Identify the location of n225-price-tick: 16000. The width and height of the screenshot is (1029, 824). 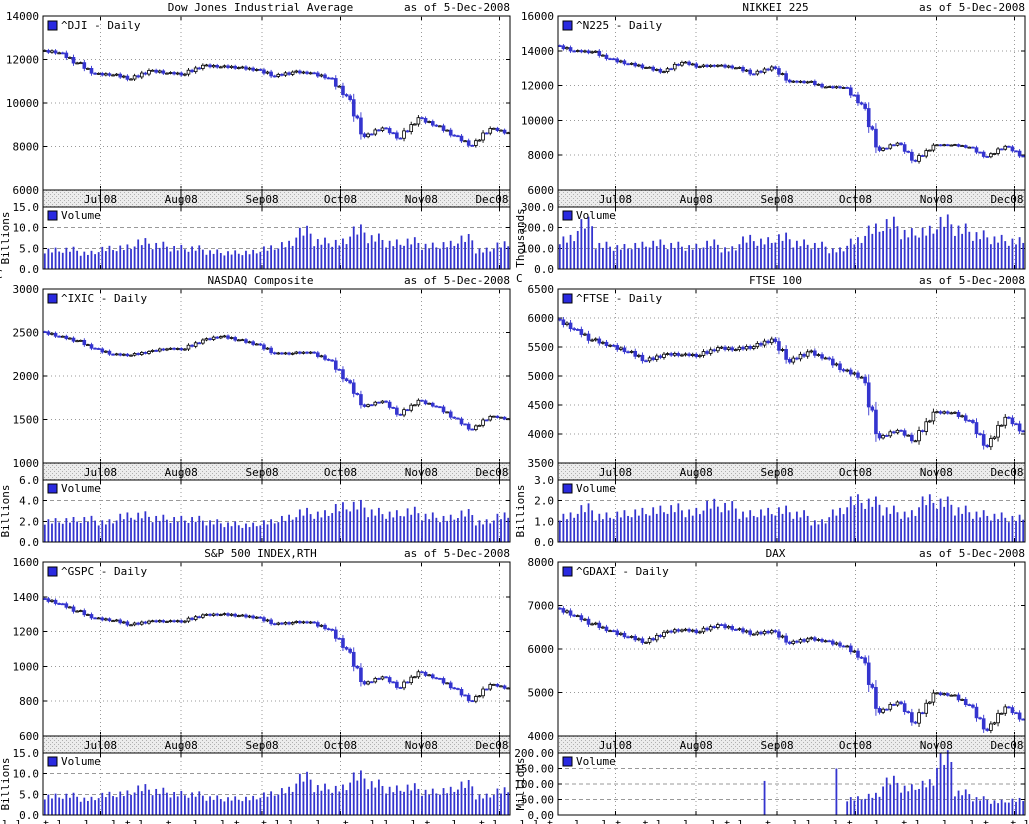
(537, 16).